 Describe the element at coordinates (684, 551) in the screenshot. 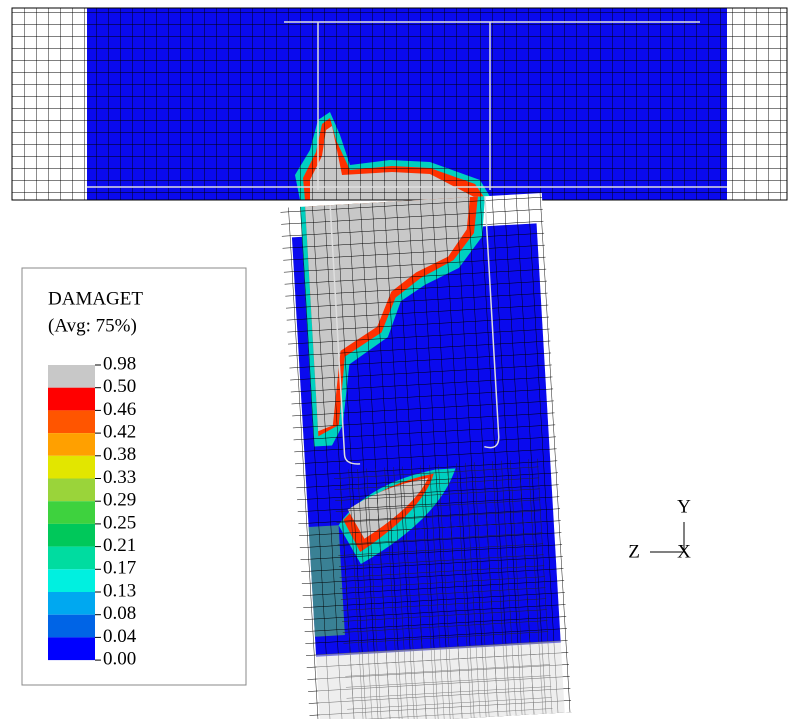

I see `triad-x: X` at that location.